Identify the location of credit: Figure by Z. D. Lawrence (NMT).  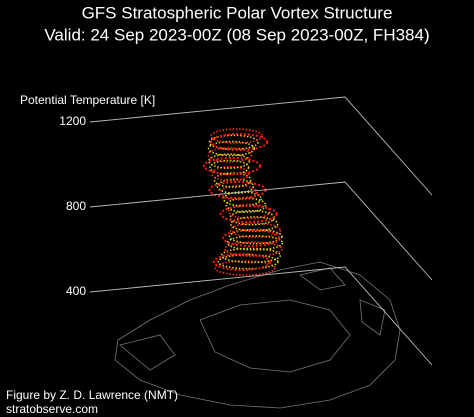
(92, 395).